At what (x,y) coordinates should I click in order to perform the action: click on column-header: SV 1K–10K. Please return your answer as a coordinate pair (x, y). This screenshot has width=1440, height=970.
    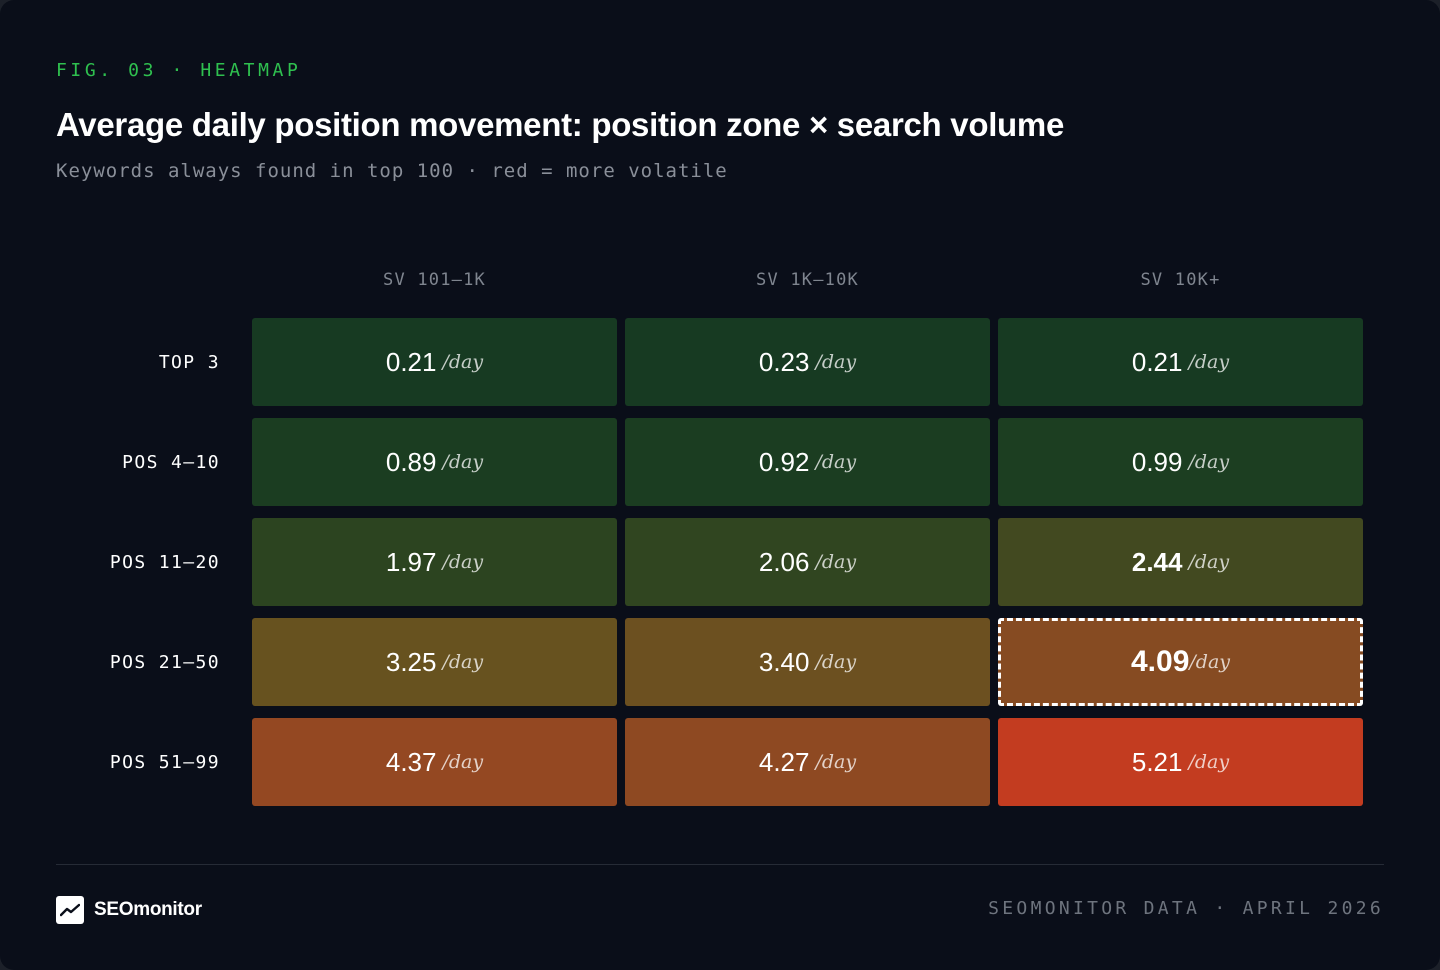
    Looking at the image, I should click on (807, 280).